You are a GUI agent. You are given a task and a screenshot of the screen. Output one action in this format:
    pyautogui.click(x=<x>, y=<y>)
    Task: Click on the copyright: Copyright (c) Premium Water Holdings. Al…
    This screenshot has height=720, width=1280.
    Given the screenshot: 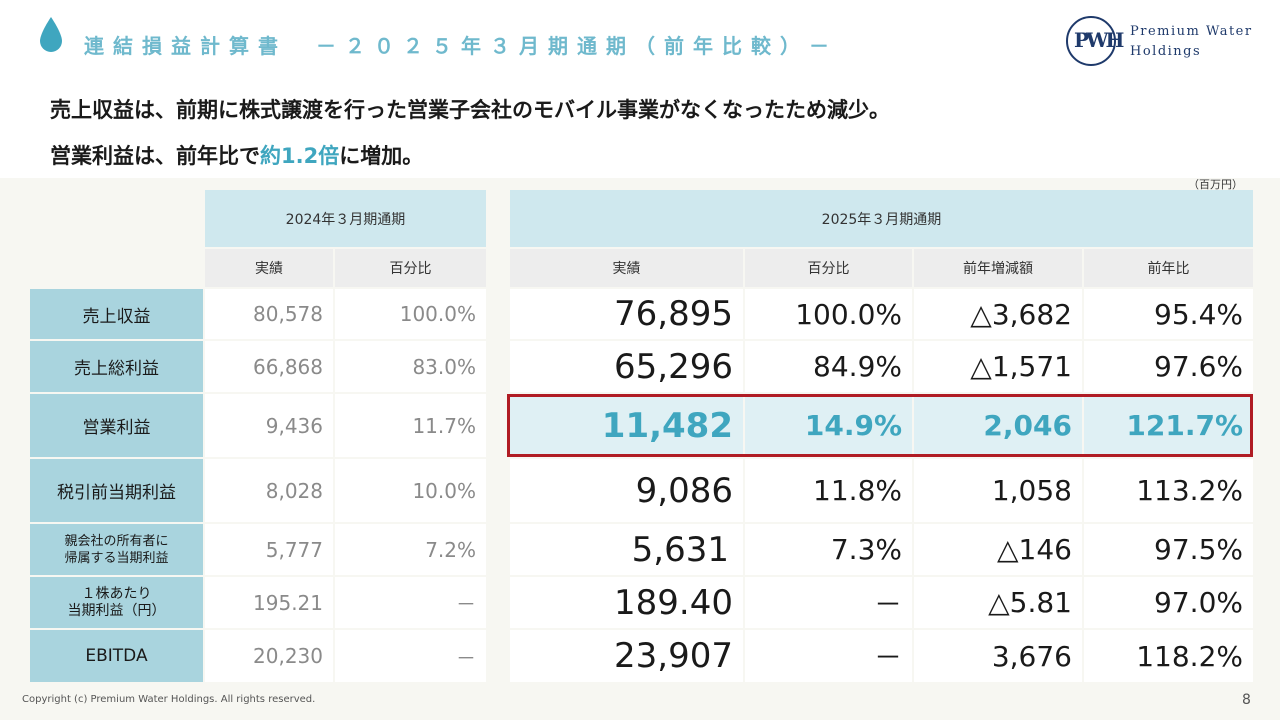 What is the action you would take?
    pyautogui.click(x=169, y=699)
    